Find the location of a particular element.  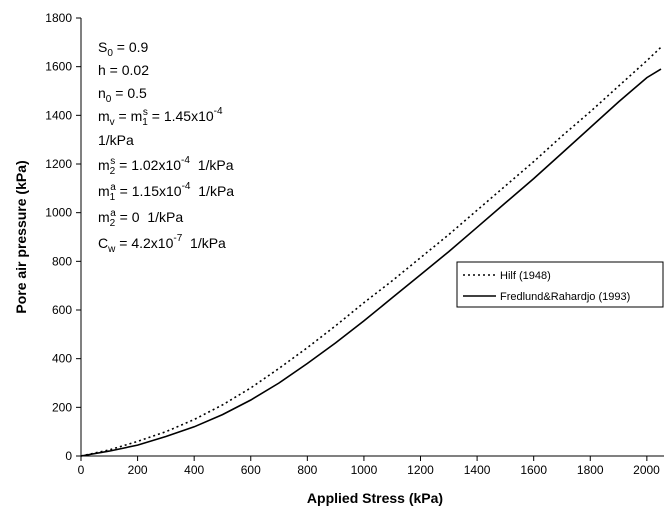

y-tick-label: 0 is located at coordinates (68, 456).